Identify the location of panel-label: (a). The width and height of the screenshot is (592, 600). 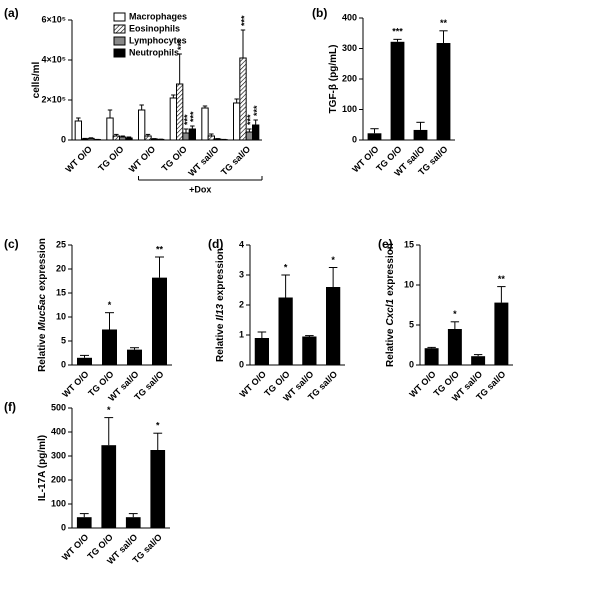
(11, 13).